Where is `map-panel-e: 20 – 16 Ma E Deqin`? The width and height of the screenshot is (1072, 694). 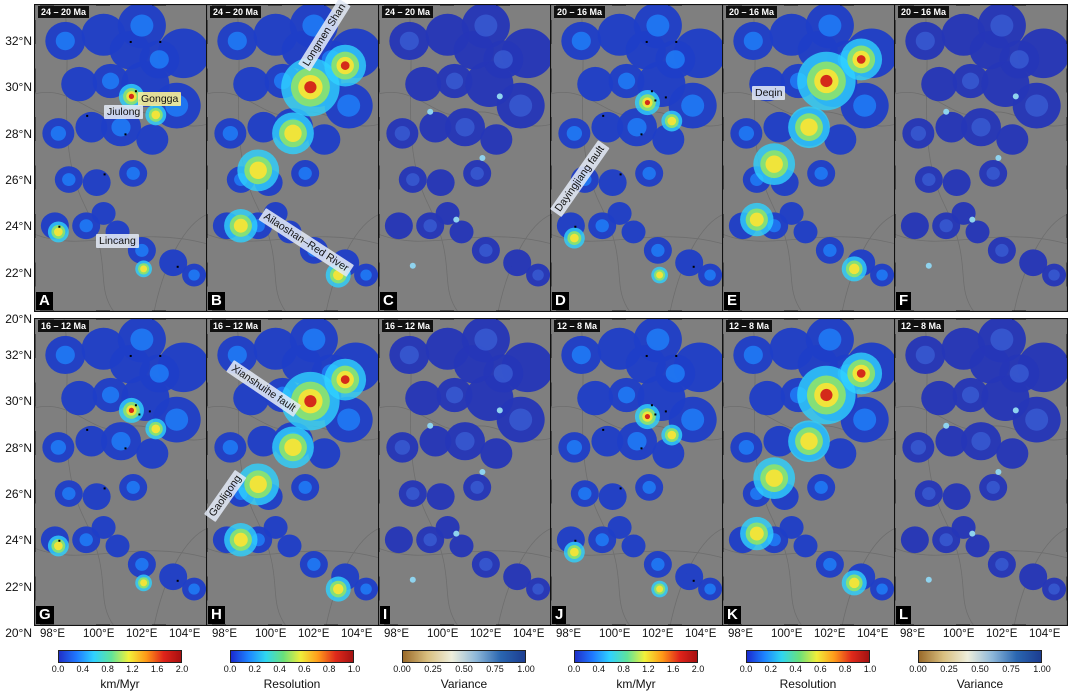 map-panel-e: 20 – 16 Ma E Deqin is located at coordinates (809, 158).